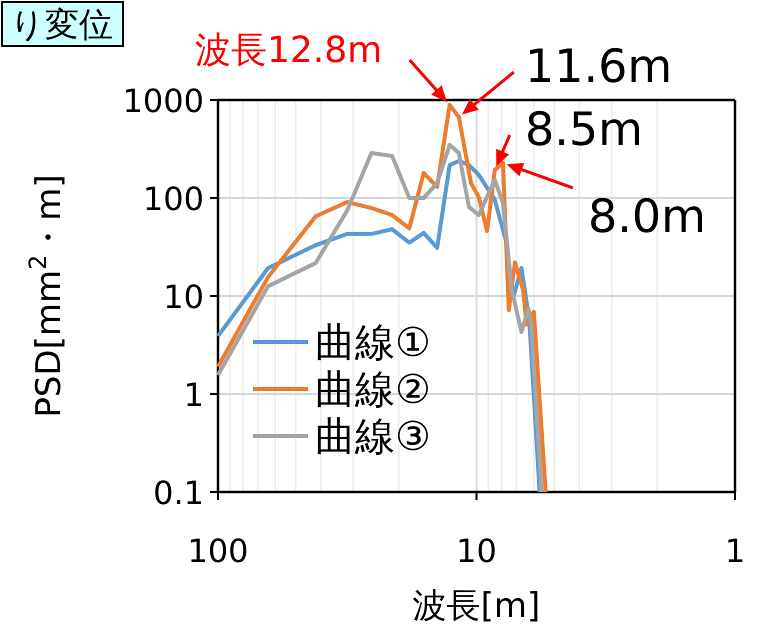 The width and height of the screenshot is (763, 625). I want to click on x-tick-label: 10, so click(476, 551).